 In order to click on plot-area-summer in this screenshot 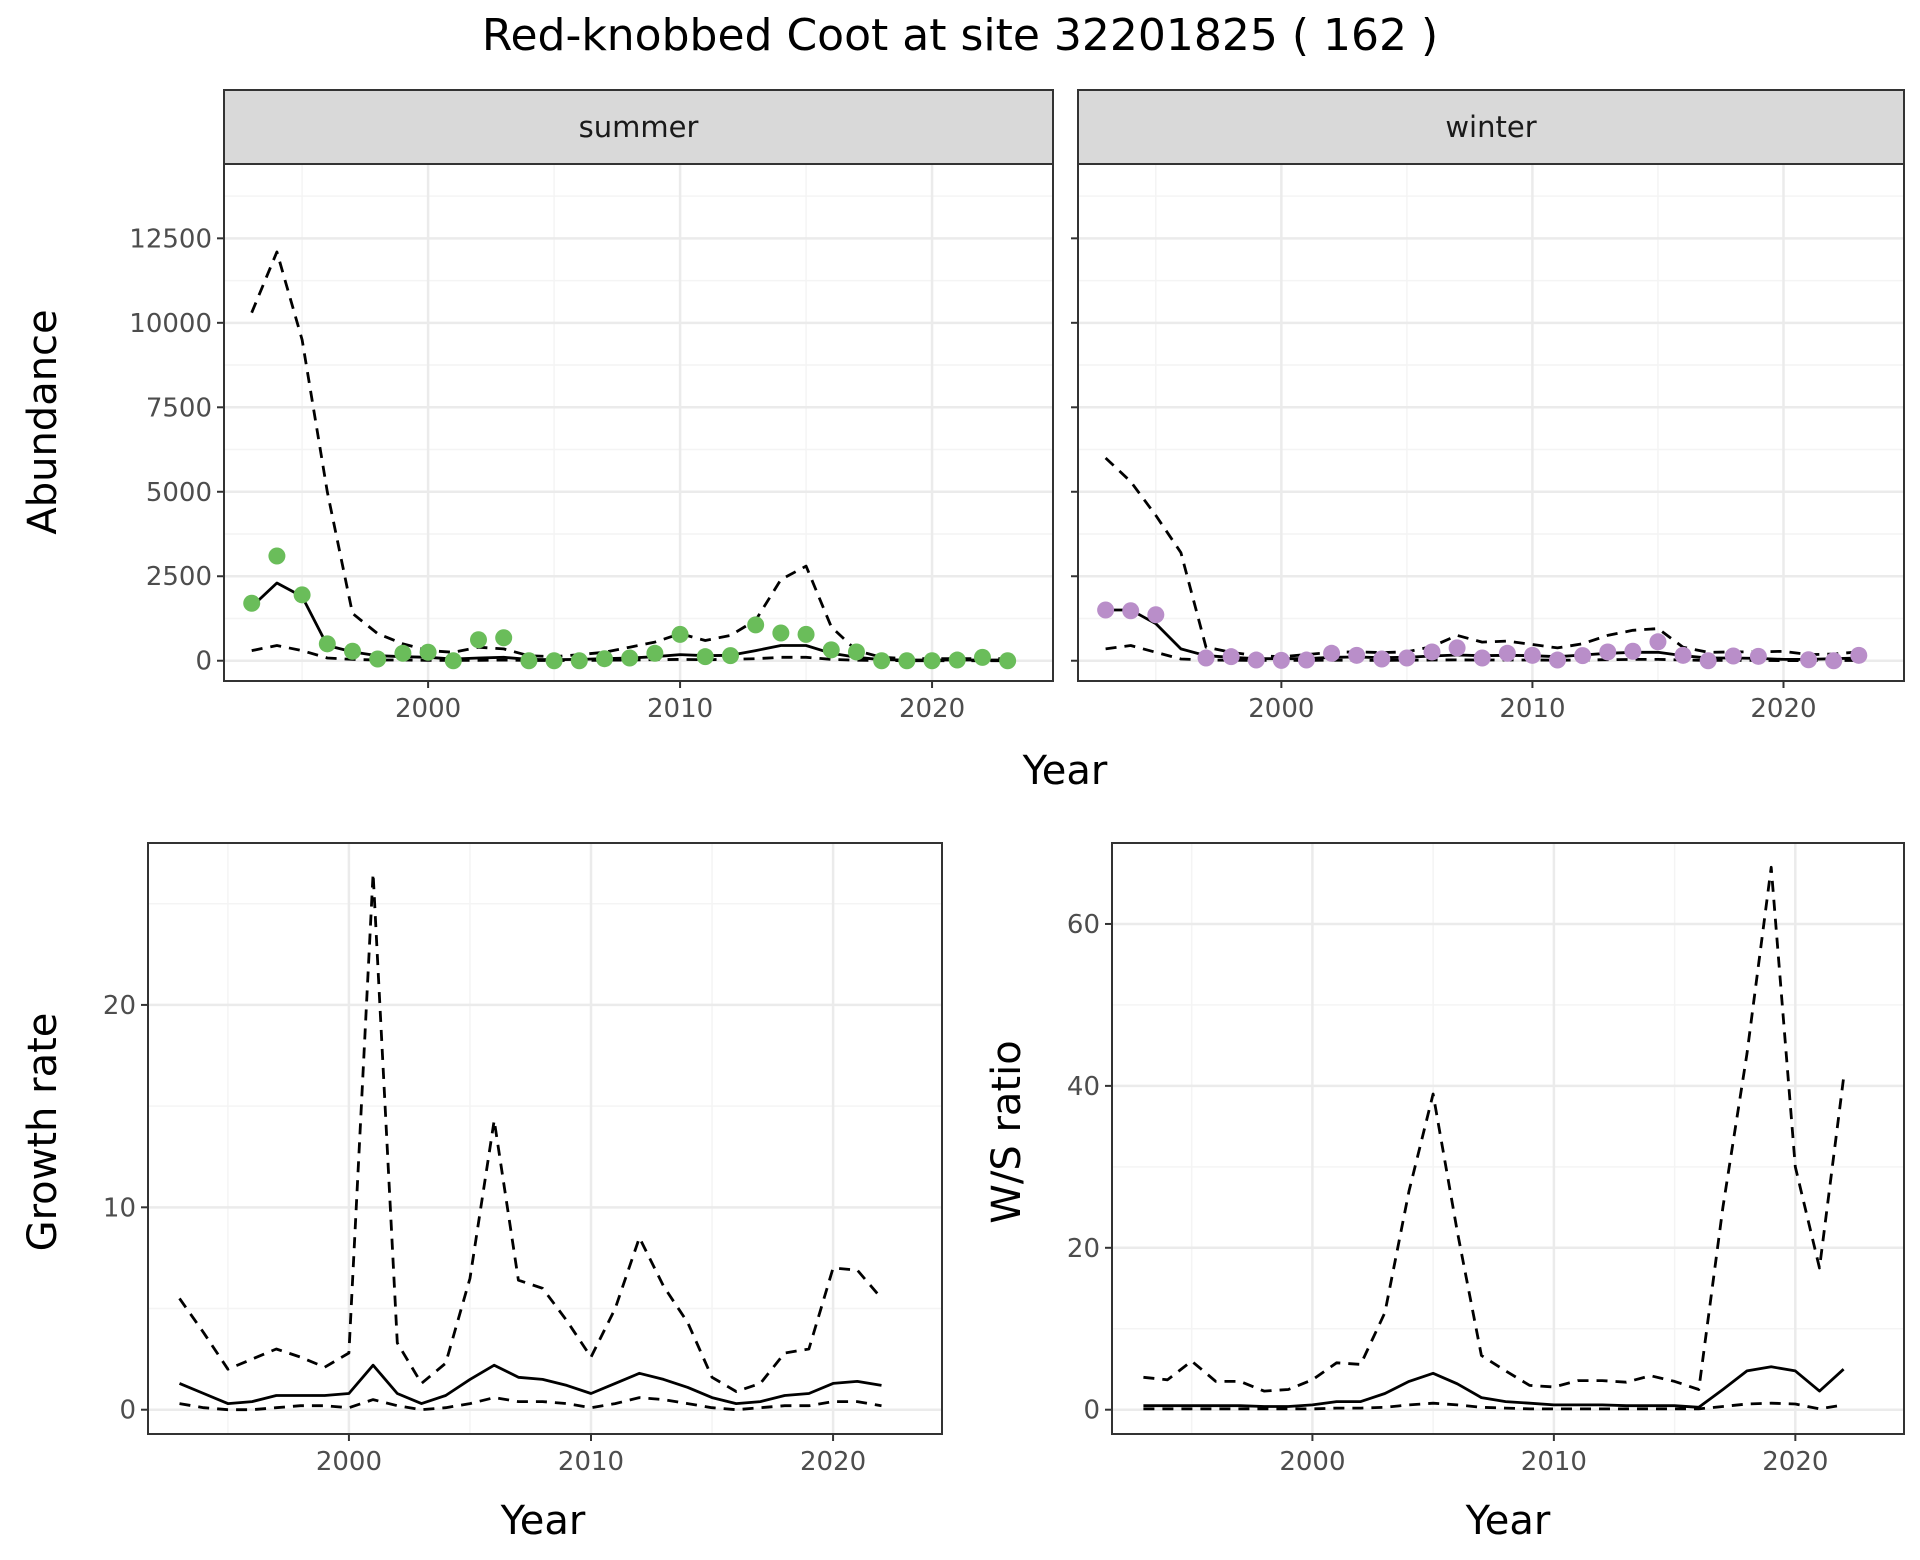, I will do `click(638, 422)`.